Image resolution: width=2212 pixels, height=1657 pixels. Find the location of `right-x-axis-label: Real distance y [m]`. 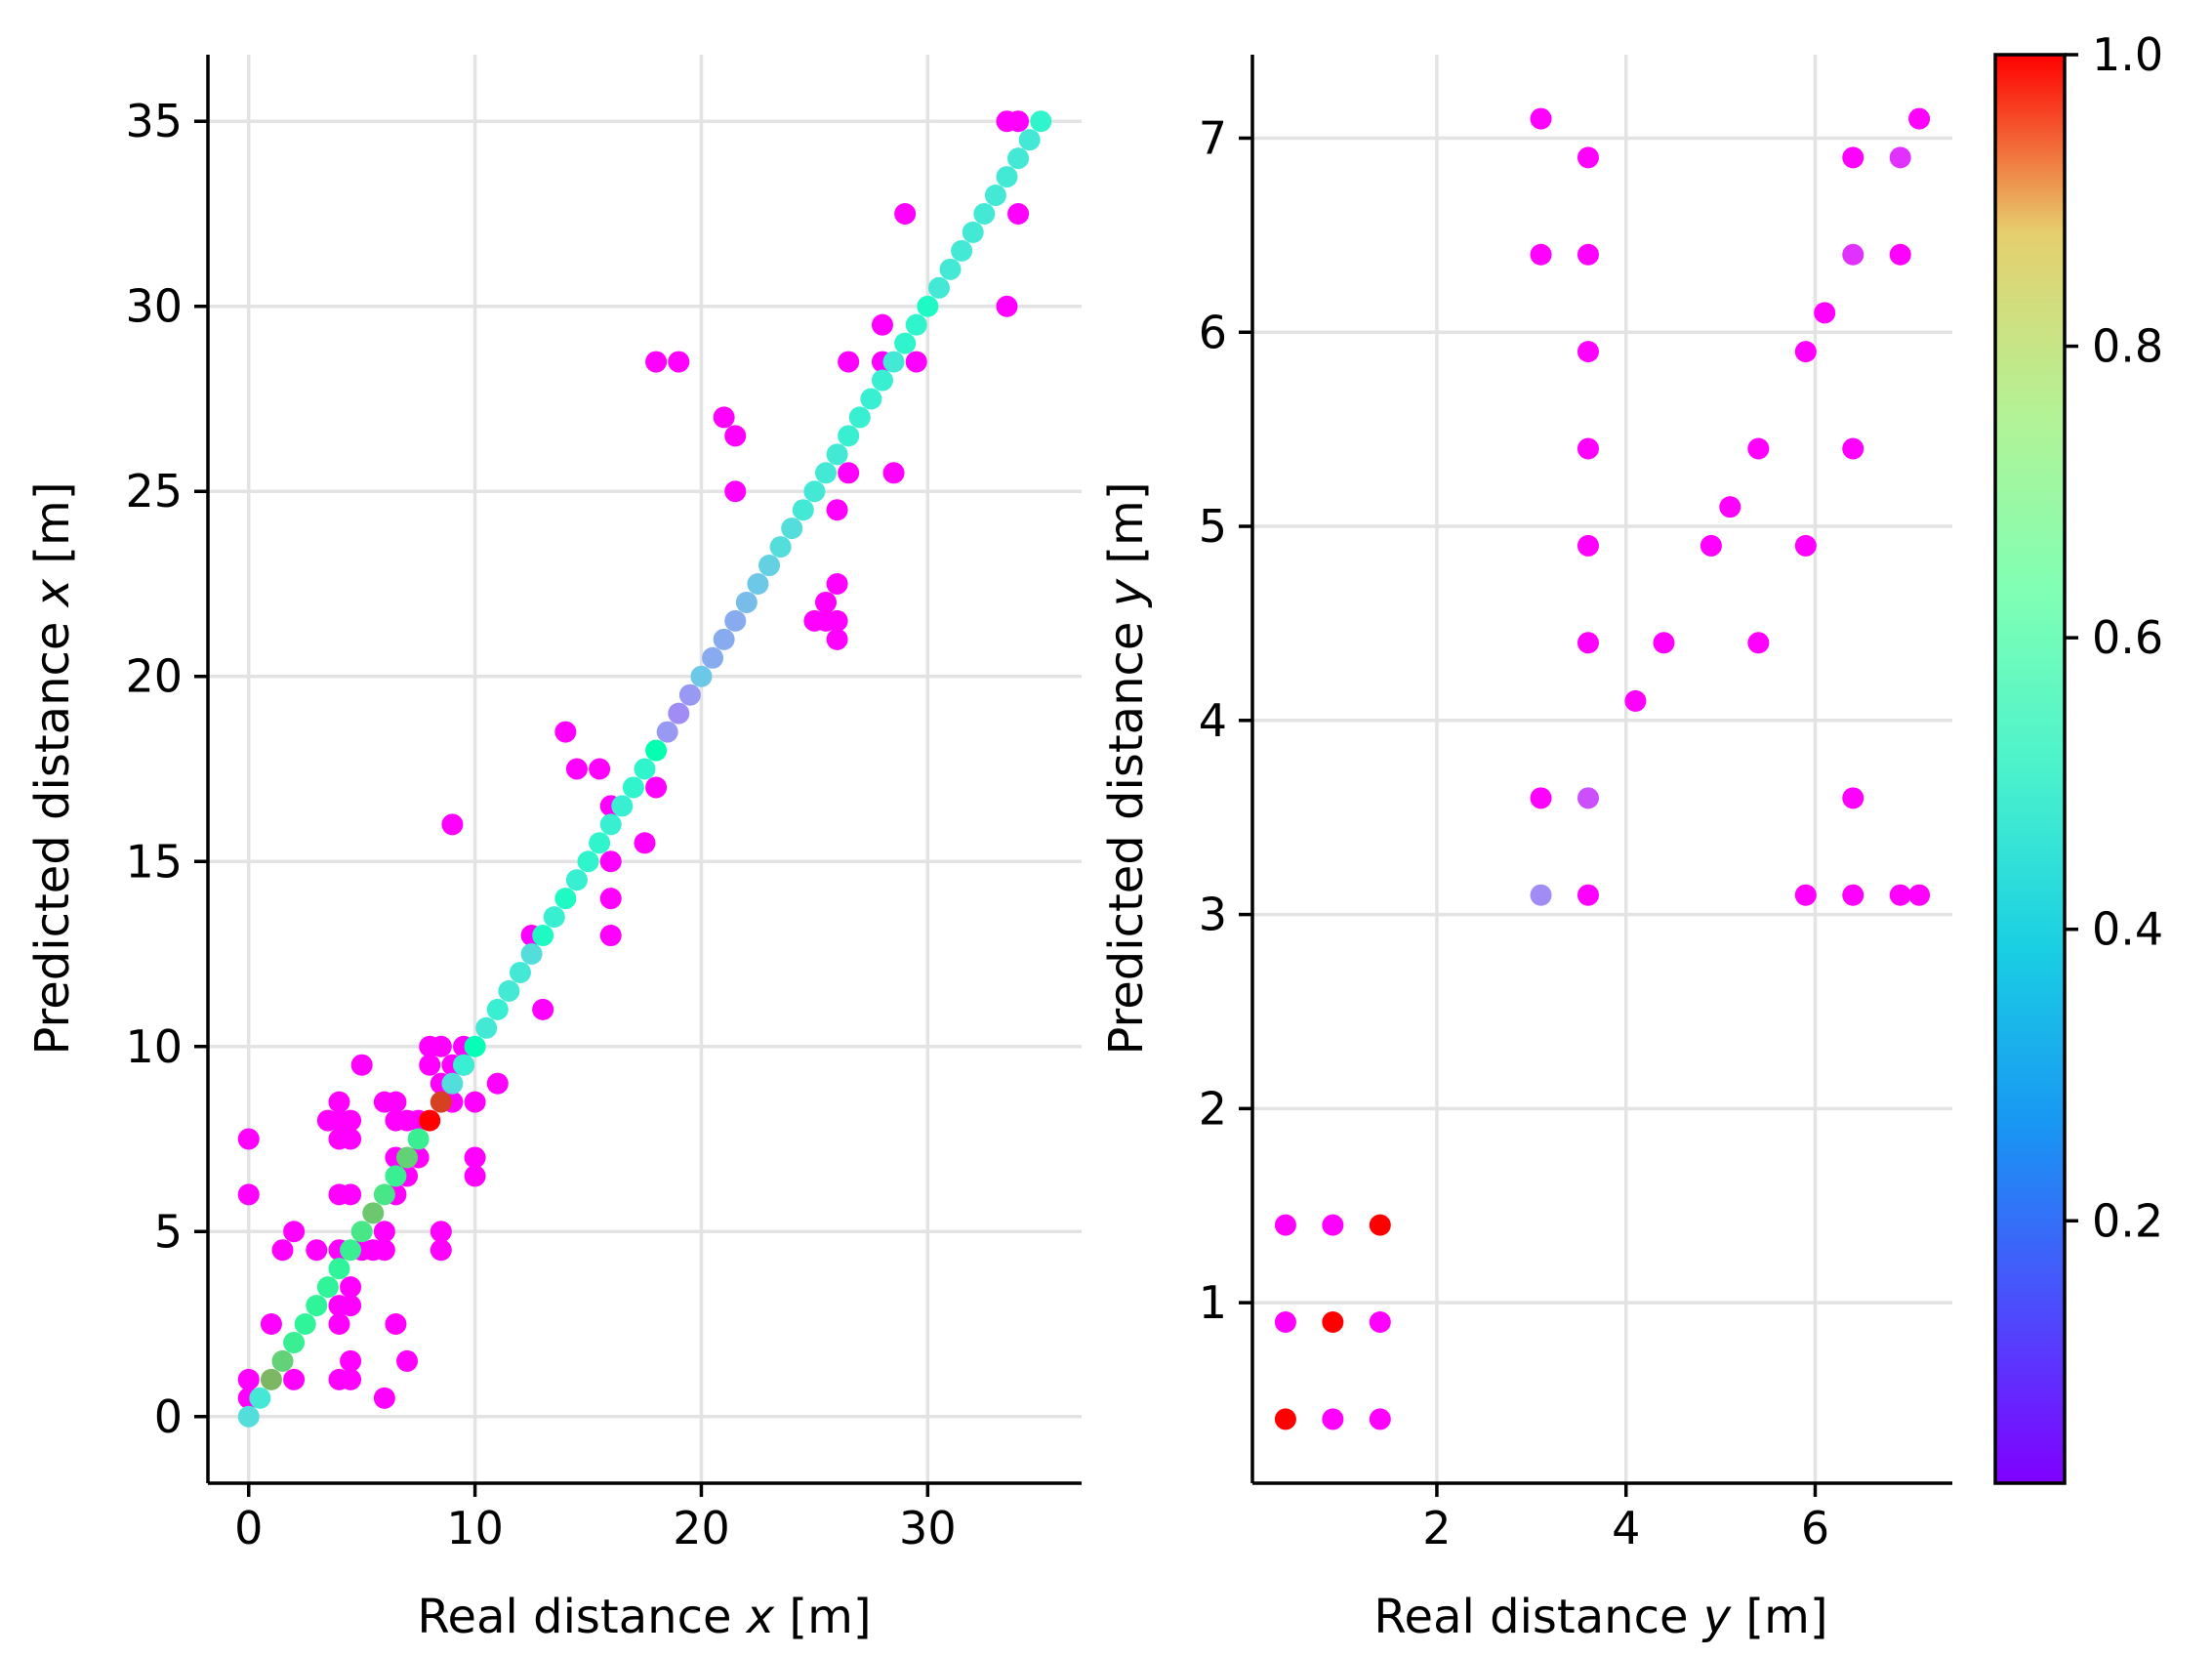

right-x-axis-label: Real distance y [m] is located at coordinates (1600, 1617).